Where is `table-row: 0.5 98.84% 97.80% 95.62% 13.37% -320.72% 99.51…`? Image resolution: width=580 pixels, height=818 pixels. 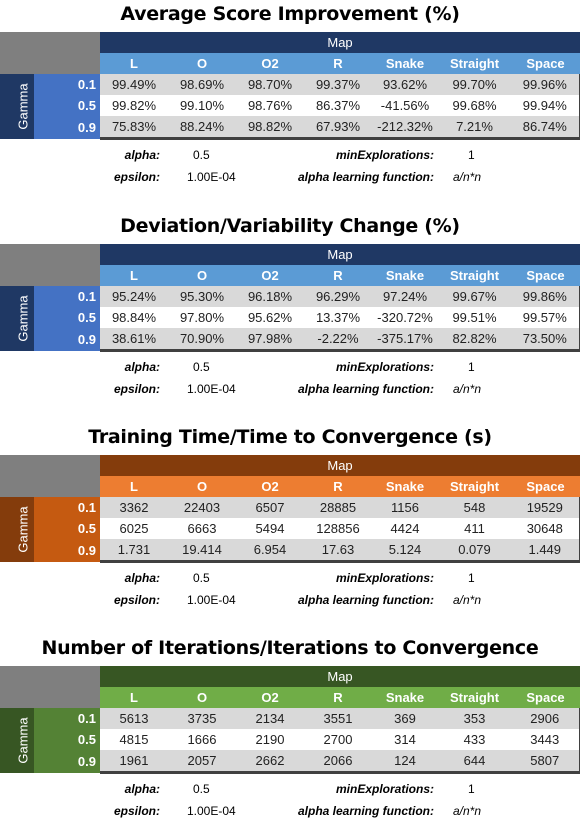
table-row: 0.5 98.84% 97.80% 95.62% 13.37% -320.72% 99.51… is located at coordinates (290, 317).